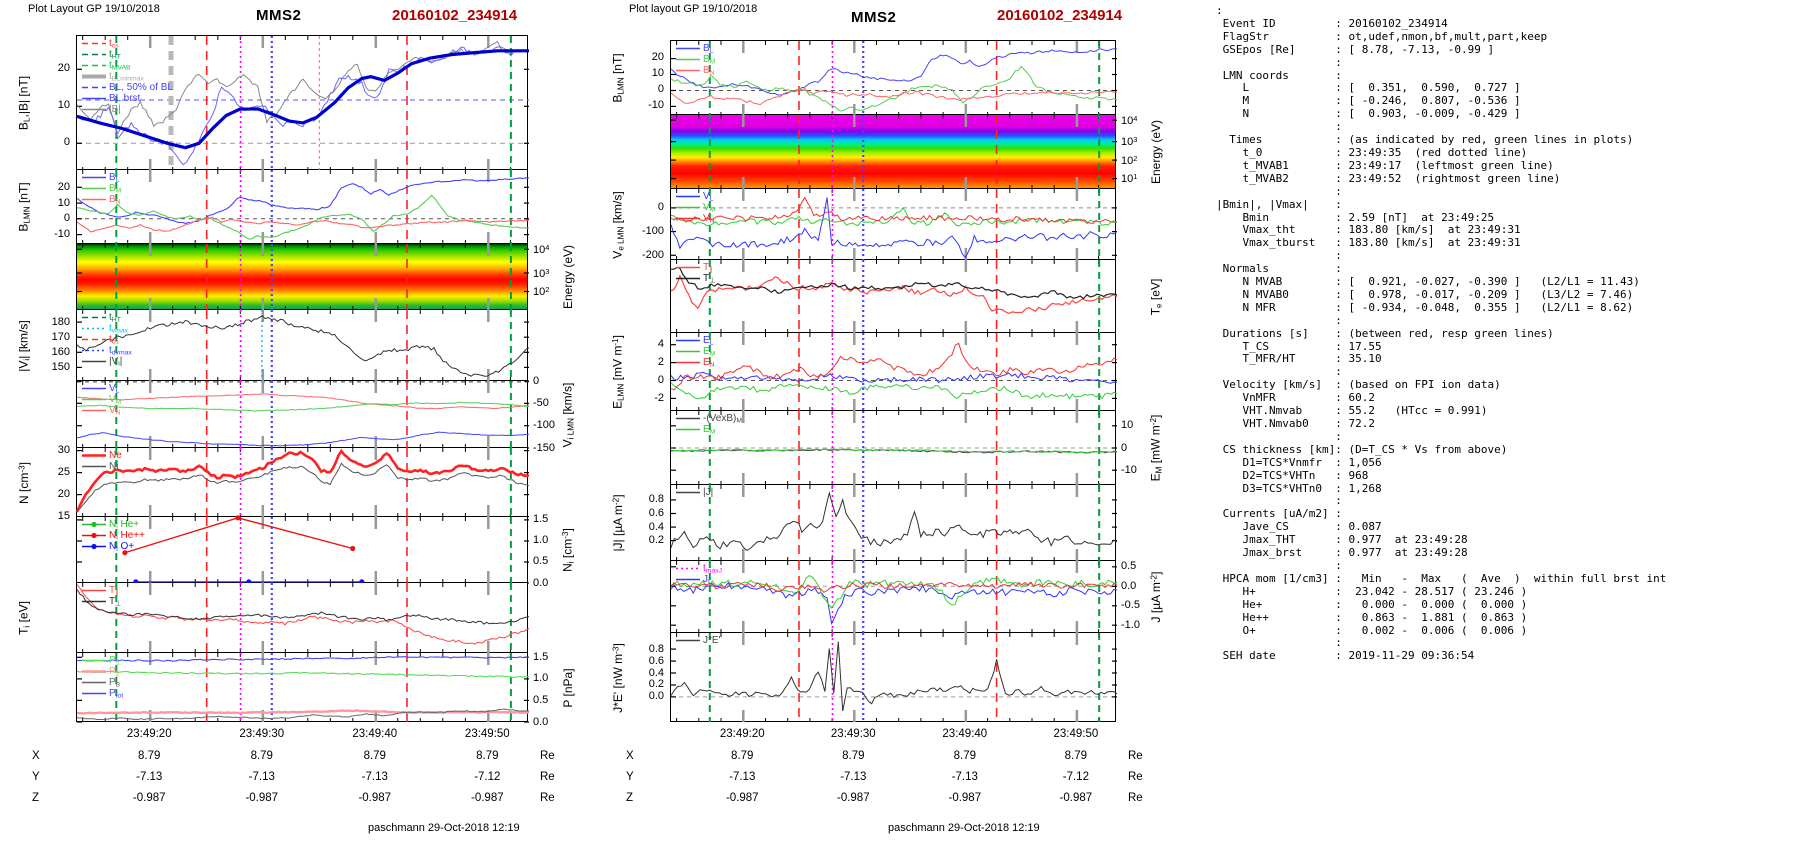  I want to click on y-axis-title: Energy (eV), so click(568, 277).